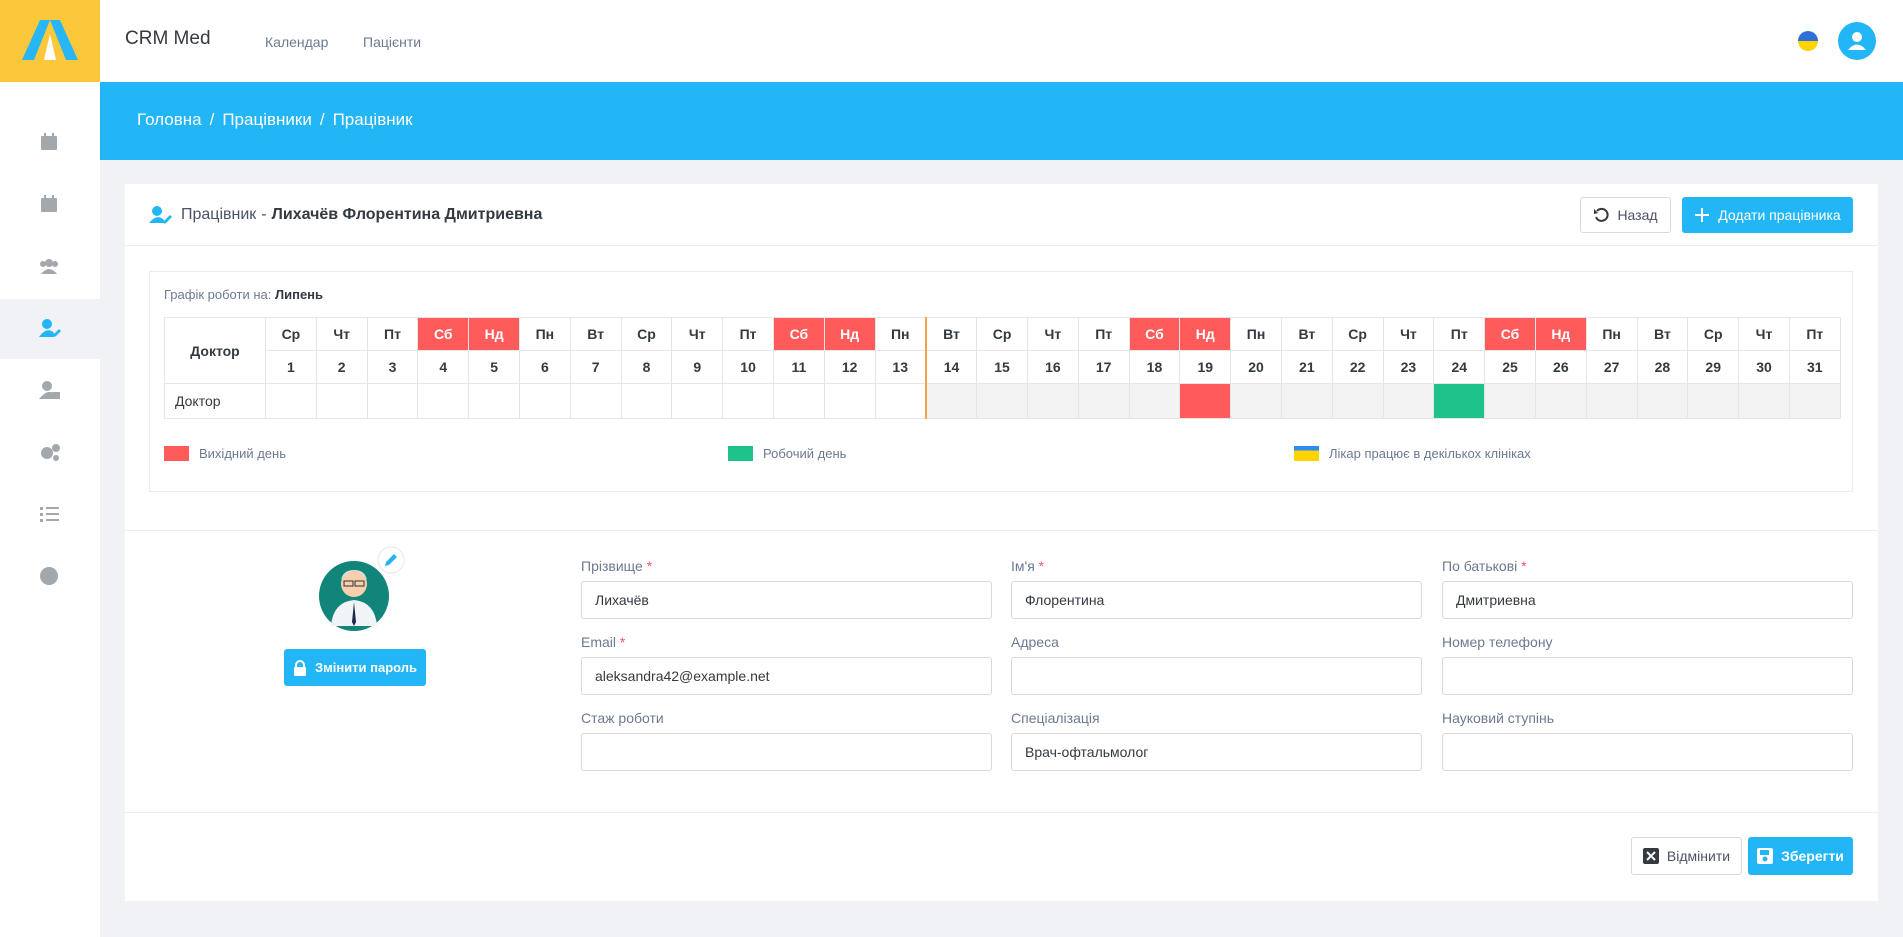  Describe the element at coordinates (299, 667) in the screenshot. I see `lock-icon` at that location.